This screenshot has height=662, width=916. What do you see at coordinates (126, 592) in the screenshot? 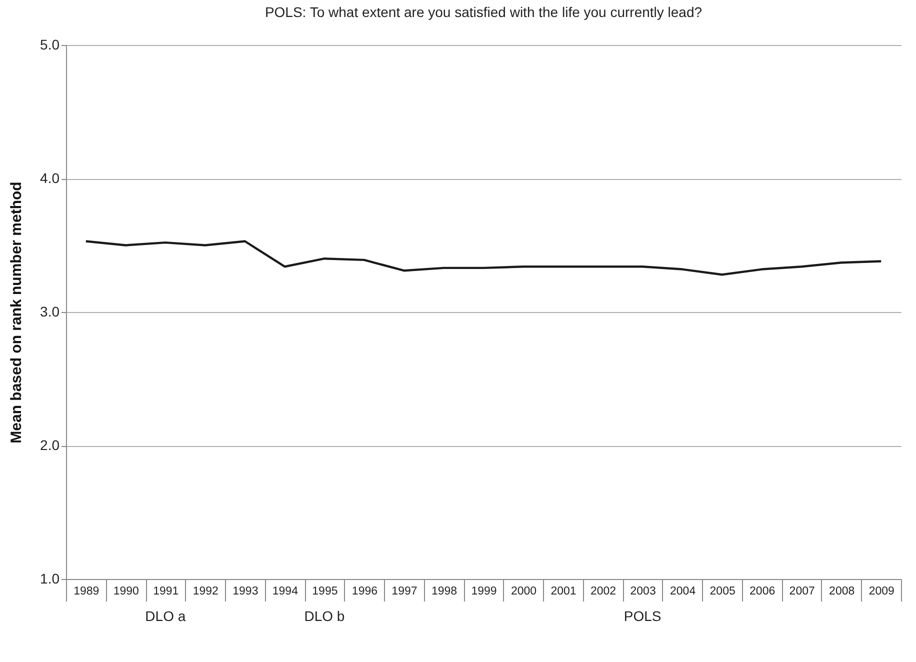
I see `x-tick-label: 1990` at bounding box center [126, 592].